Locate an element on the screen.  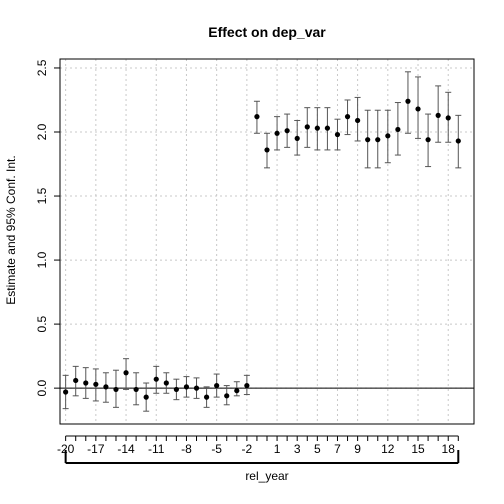
x-tick-label: 3 is located at coordinates (297, 449).